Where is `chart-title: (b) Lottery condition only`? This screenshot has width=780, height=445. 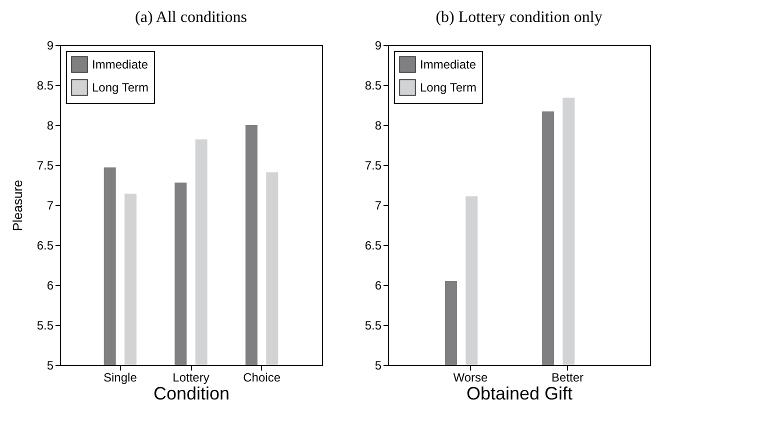 chart-title: (b) Lottery condition only is located at coordinates (519, 17).